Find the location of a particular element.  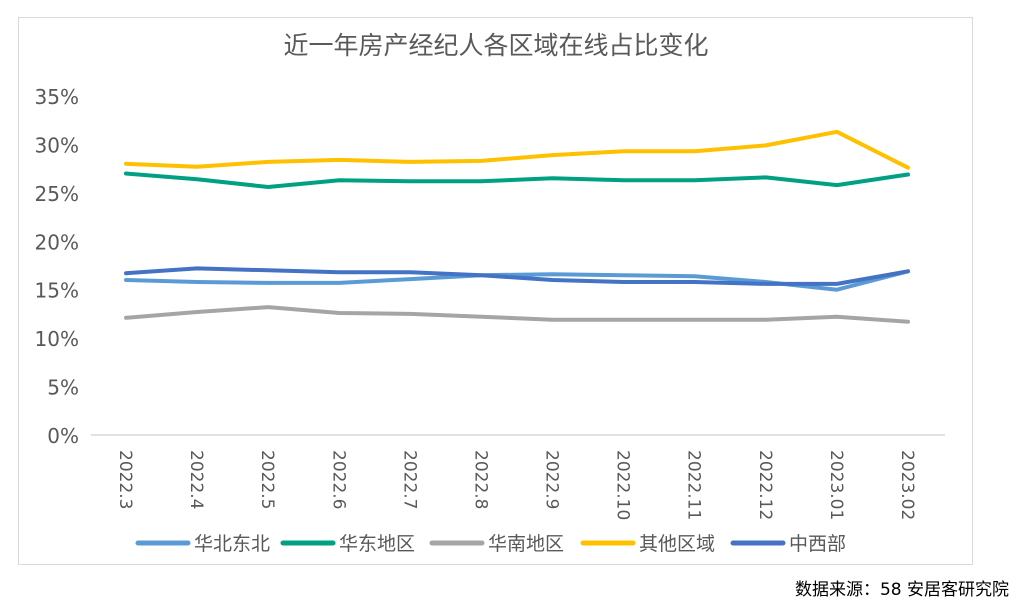

y-tick-label: 5% is located at coordinates (63, 388).